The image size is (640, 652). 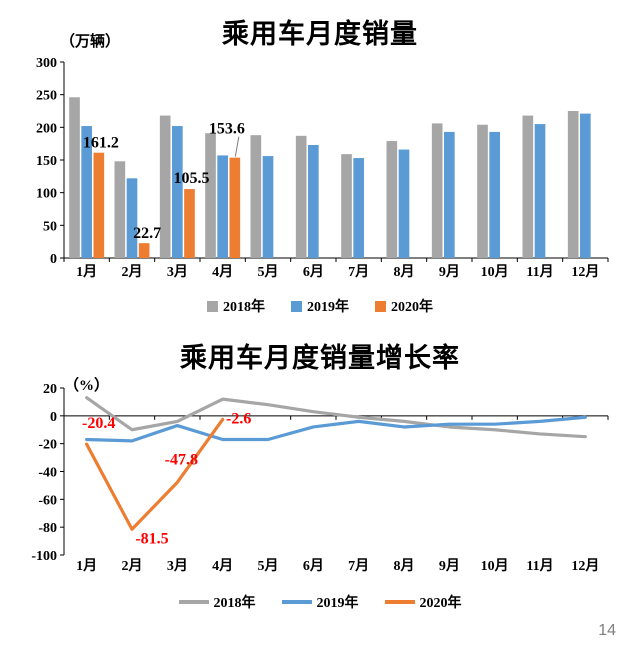 I want to click on bar-2019年-9月, so click(x=449, y=194).